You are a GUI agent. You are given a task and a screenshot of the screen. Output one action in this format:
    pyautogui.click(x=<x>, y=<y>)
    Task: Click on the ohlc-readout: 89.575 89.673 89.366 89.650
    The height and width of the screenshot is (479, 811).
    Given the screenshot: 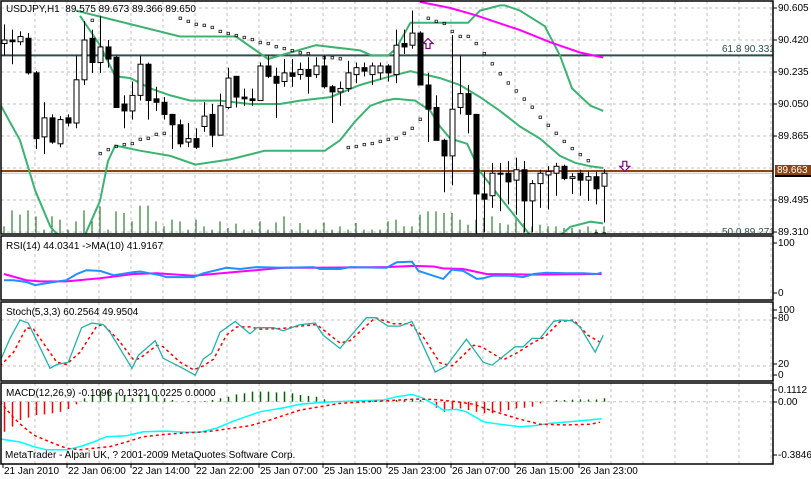 What is the action you would take?
    pyautogui.click(x=130, y=9)
    